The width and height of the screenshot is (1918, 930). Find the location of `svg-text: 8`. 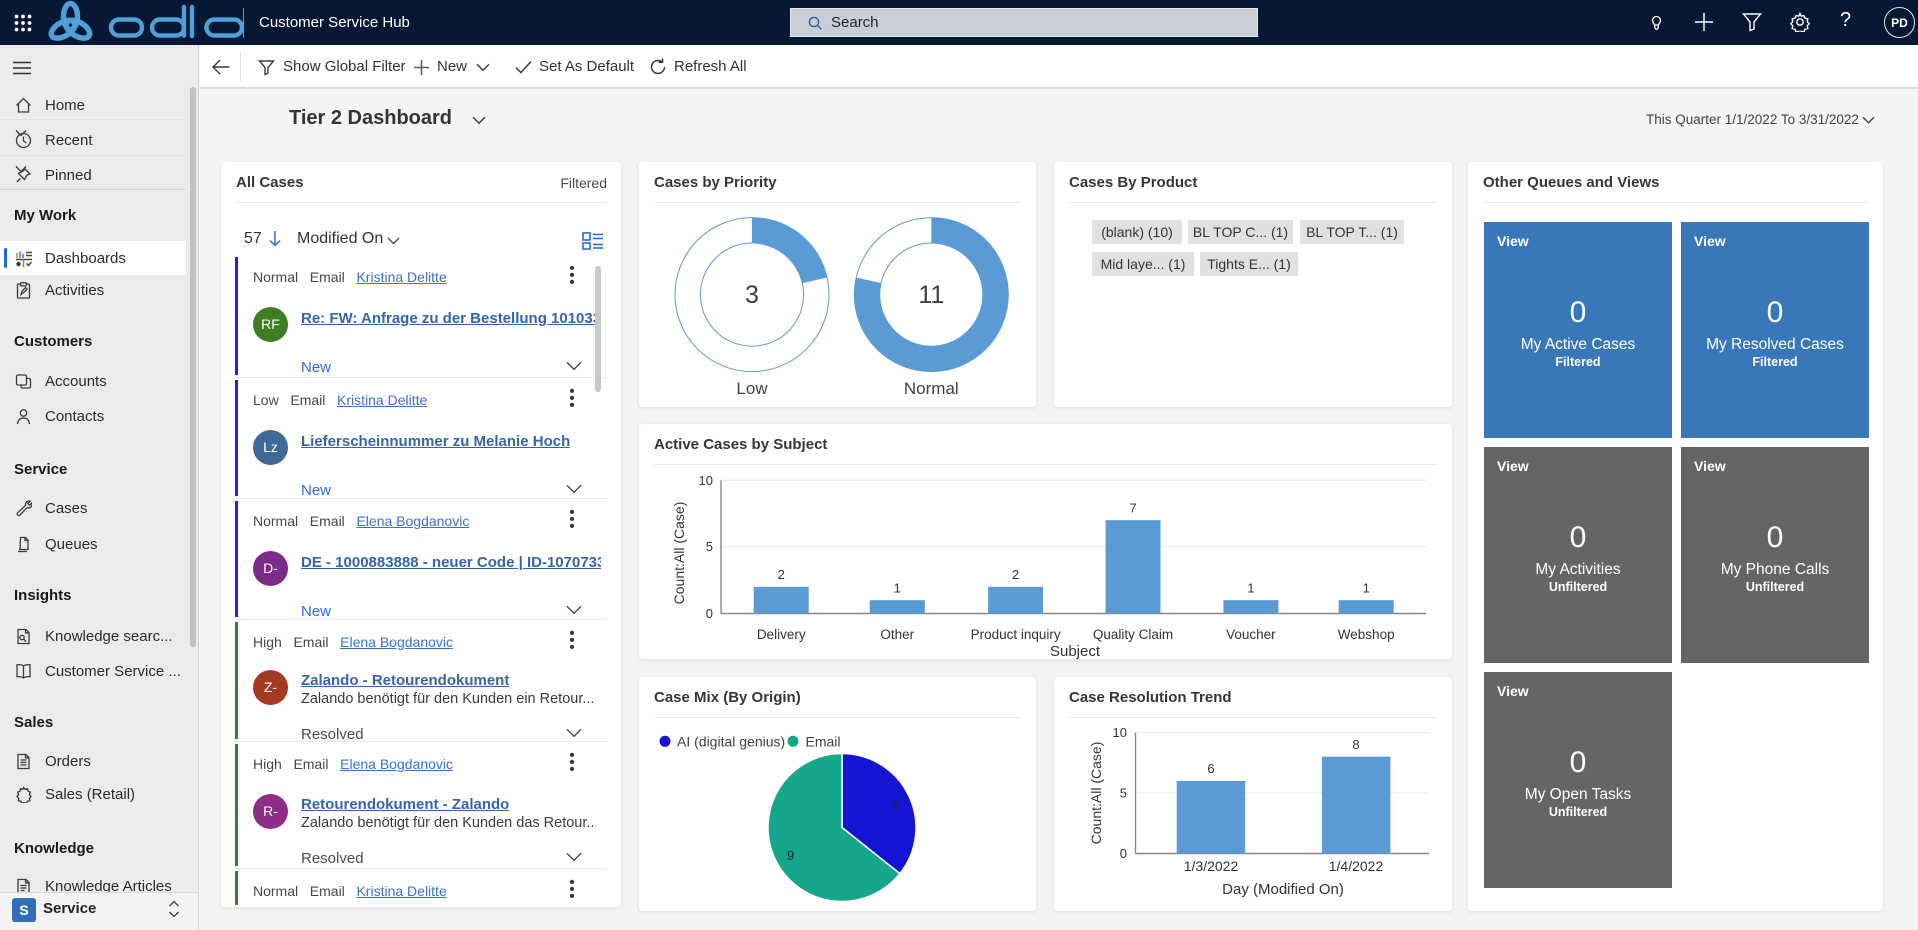

svg-text: 8 is located at coordinates (1355, 744).